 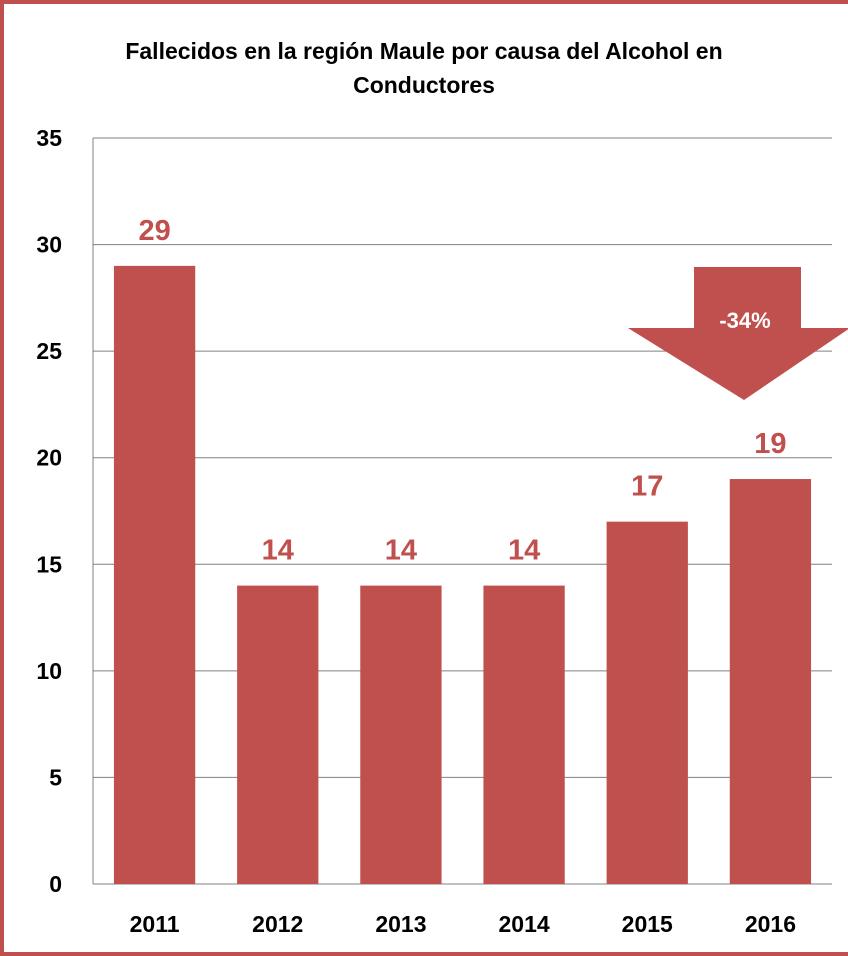 What do you see at coordinates (400, 924) in the screenshot?
I see `x-tick-label-2013: 2013` at bounding box center [400, 924].